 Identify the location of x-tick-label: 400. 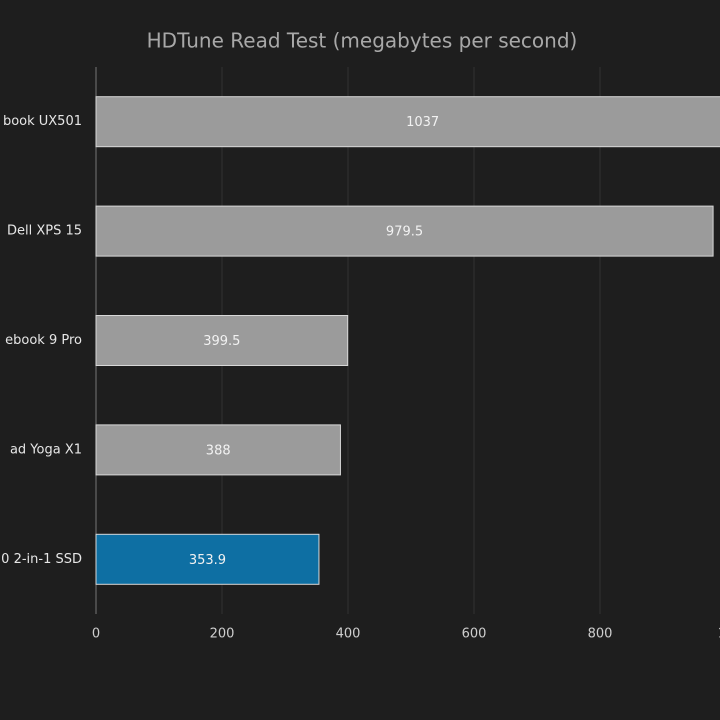
(348, 634).